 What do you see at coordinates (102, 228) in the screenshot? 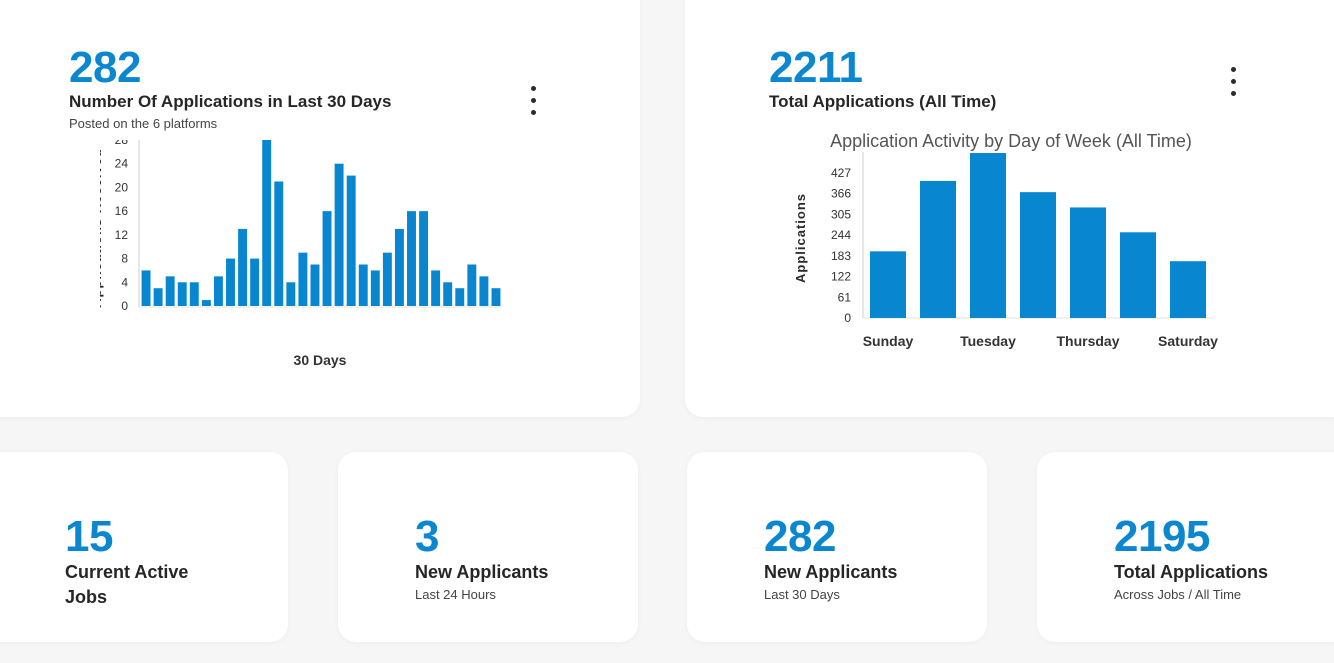
I see `y-axis-label: Applications Received` at bounding box center [102, 228].